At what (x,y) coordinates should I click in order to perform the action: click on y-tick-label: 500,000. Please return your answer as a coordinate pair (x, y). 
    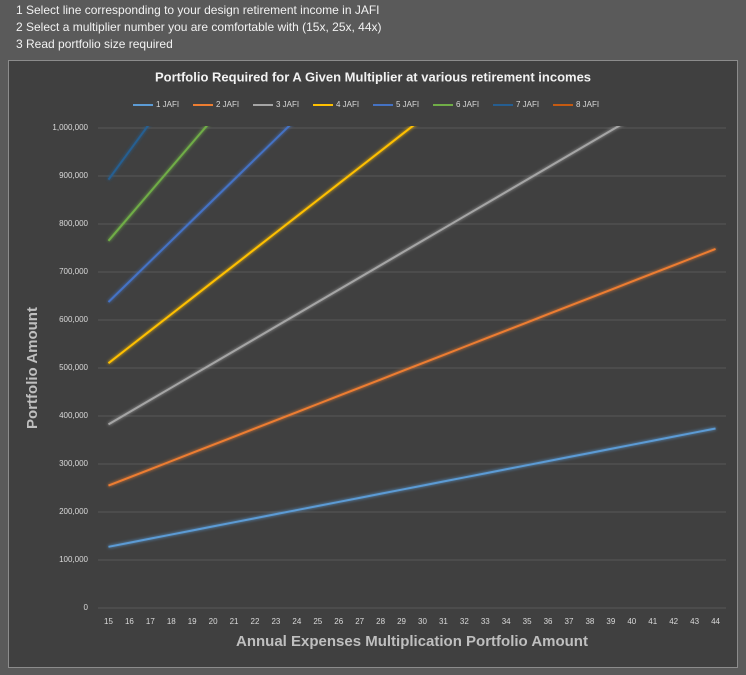
    Looking at the image, I should click on (73, 367).